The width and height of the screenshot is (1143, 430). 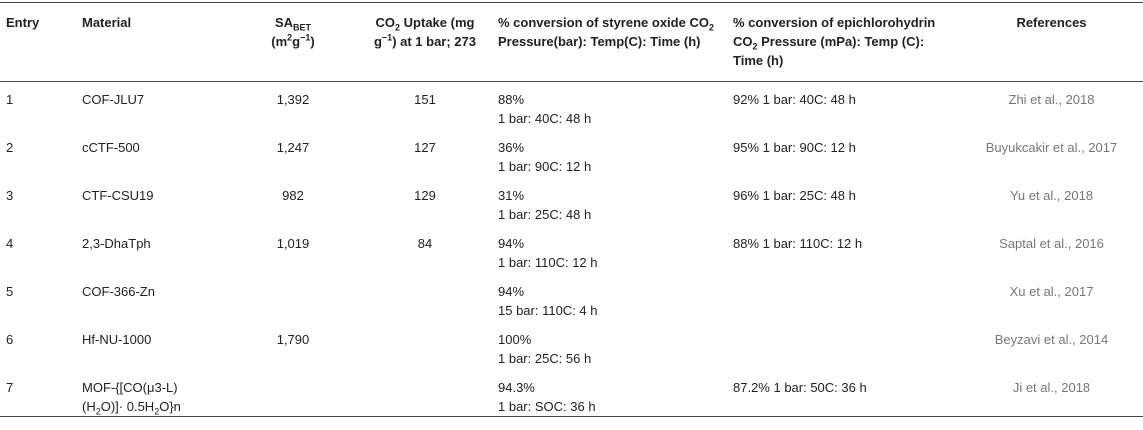 What do you see at coordinates (296, 41) in the screenshot?
I see `header-text: g` at bounding box center [296, 41].